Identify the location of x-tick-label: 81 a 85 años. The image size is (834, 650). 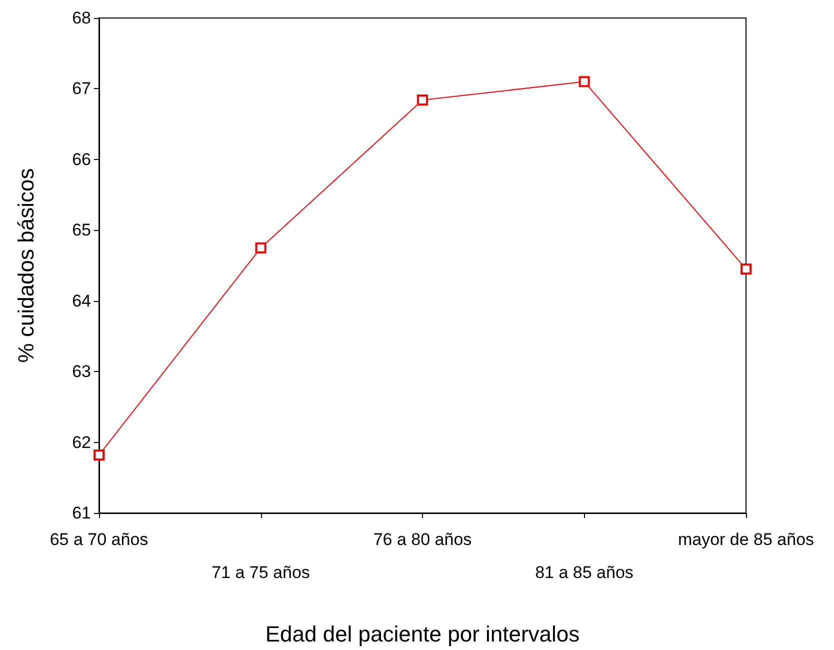
(584, 572).